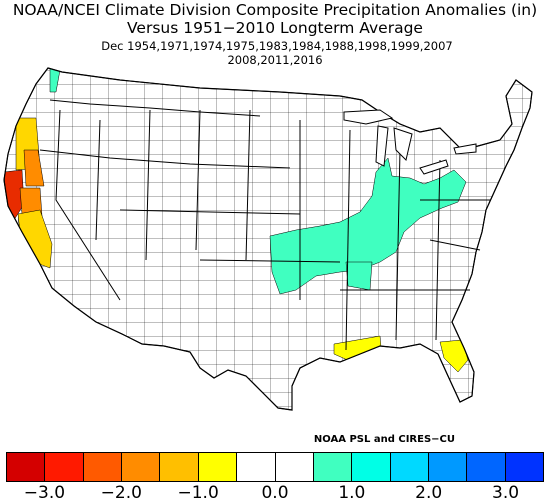 The width and height of the screenshot is (550, 504). I want to click on lake-ontario, so click(465, 149).